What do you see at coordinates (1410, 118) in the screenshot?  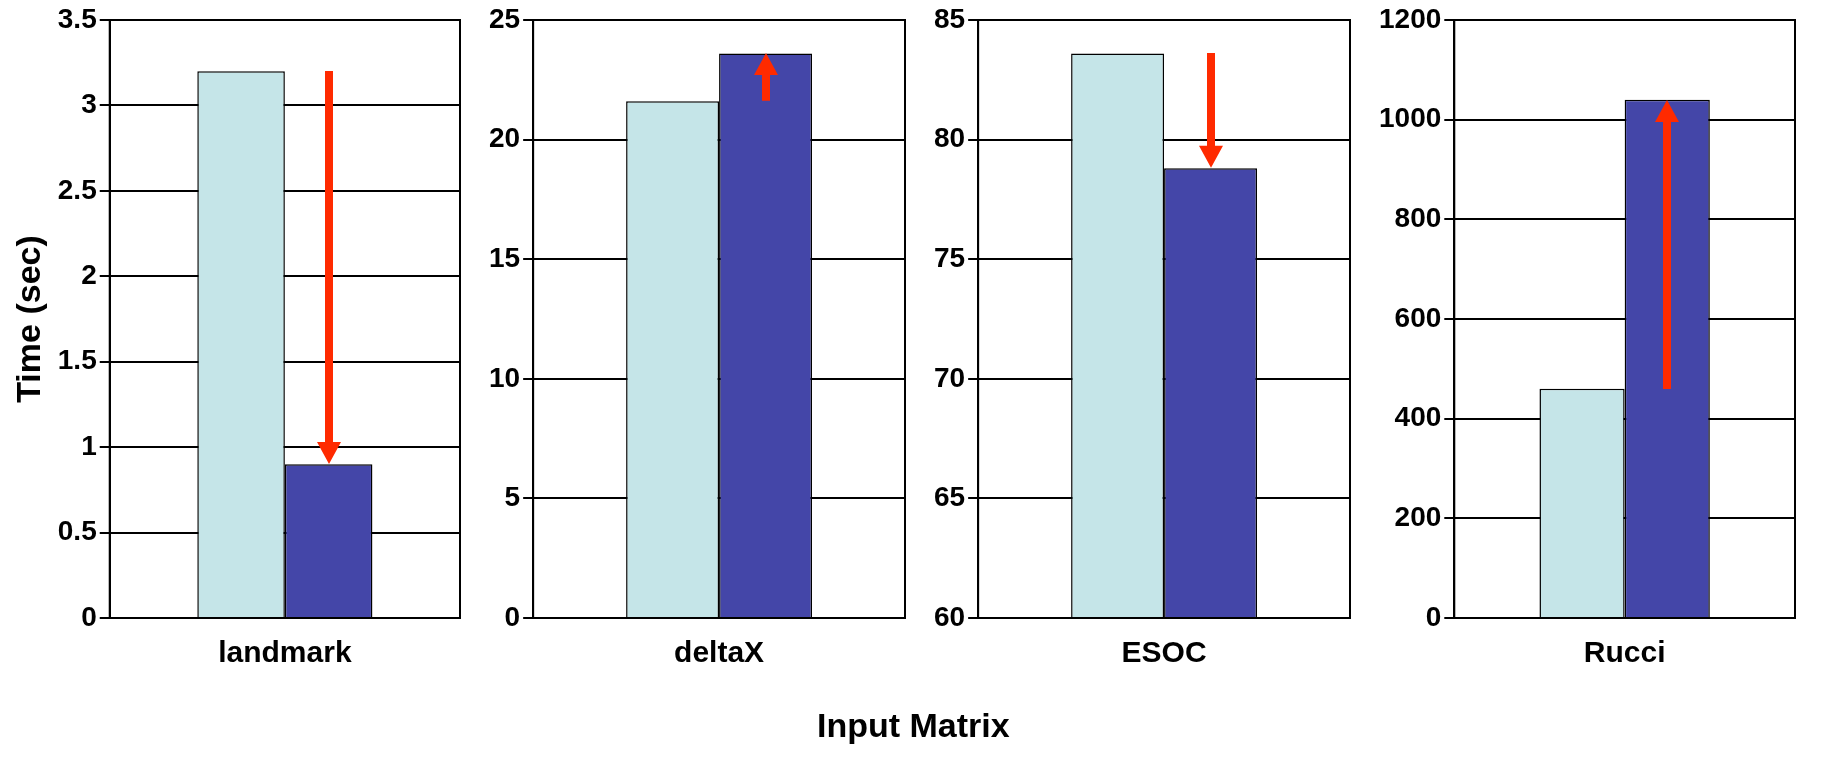 I see `y-tick-label: 1000` at bounding box center [1410, 118].